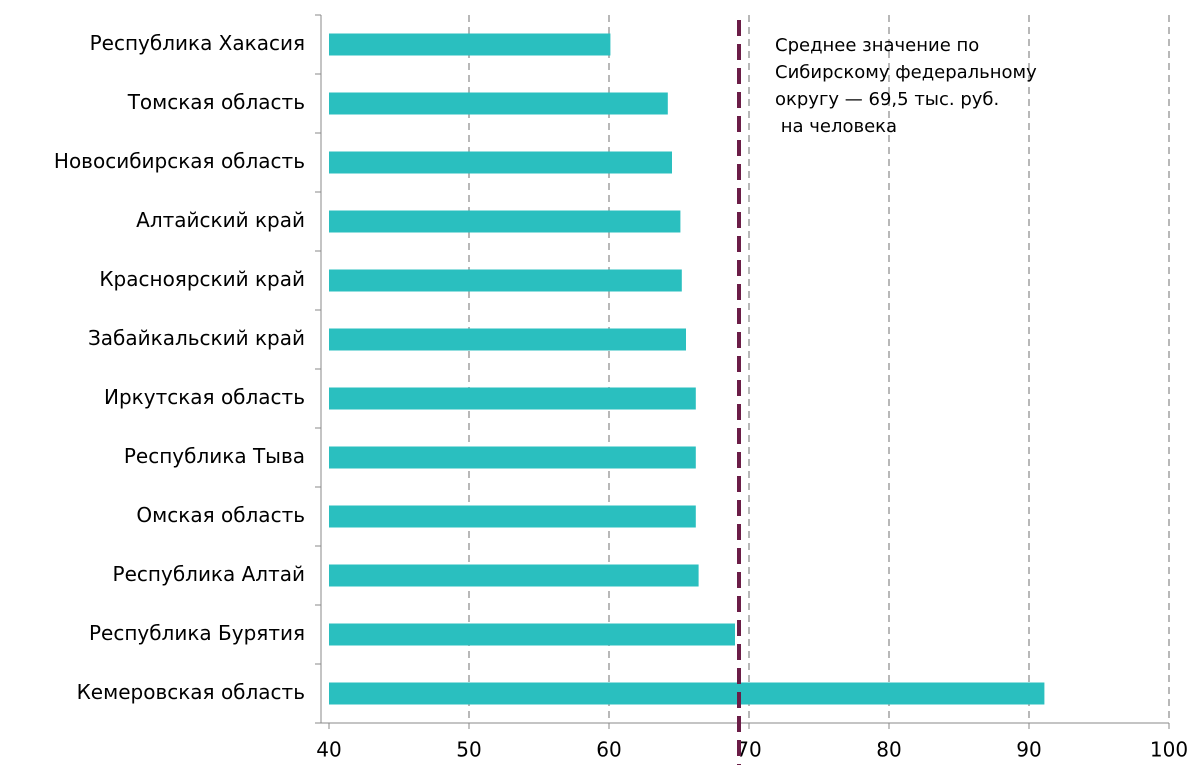 The width and height of the screenshot is (1193, 769). I want to click on annotation: округу — 69,5 тыс. руб., so click(887, 99).